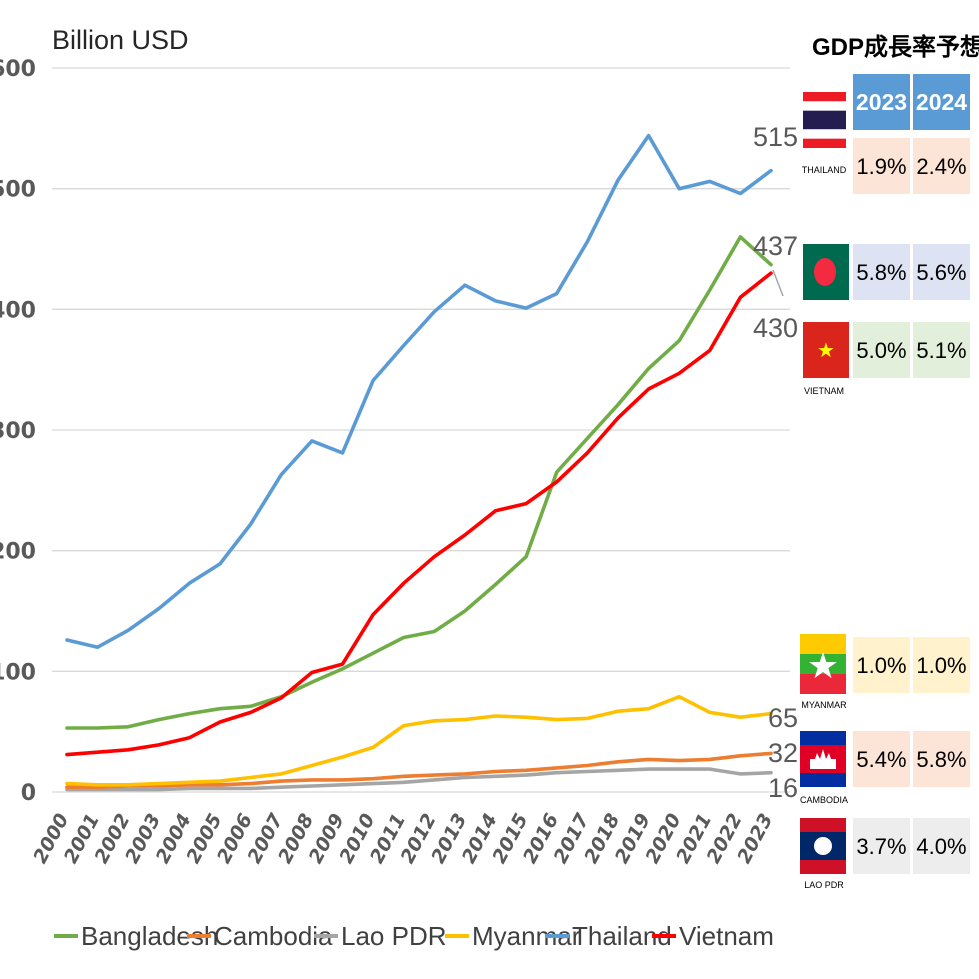 Image resolution: width=979 pixels, height=979 pixels. Describe the element at coordinates (778, 283) in the screenshot. I see `leader-line` at that location.